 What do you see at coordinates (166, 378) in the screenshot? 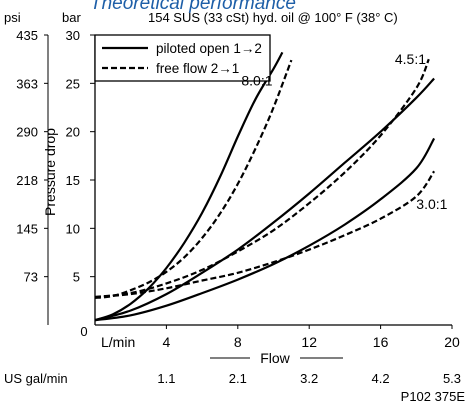
I see `x-secondary-tick-label: 1.1` at bounding box center [166, 378].